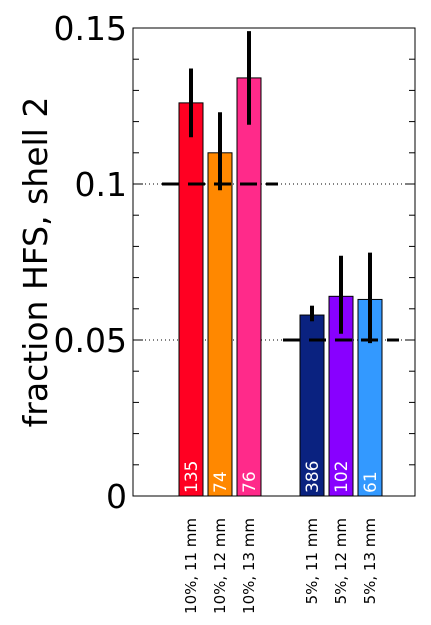 This screenshot has height=625, width=431. Describe the element at coordinates (250, 482) in the screenshot. I see `bar-count-label: 76` at that location.